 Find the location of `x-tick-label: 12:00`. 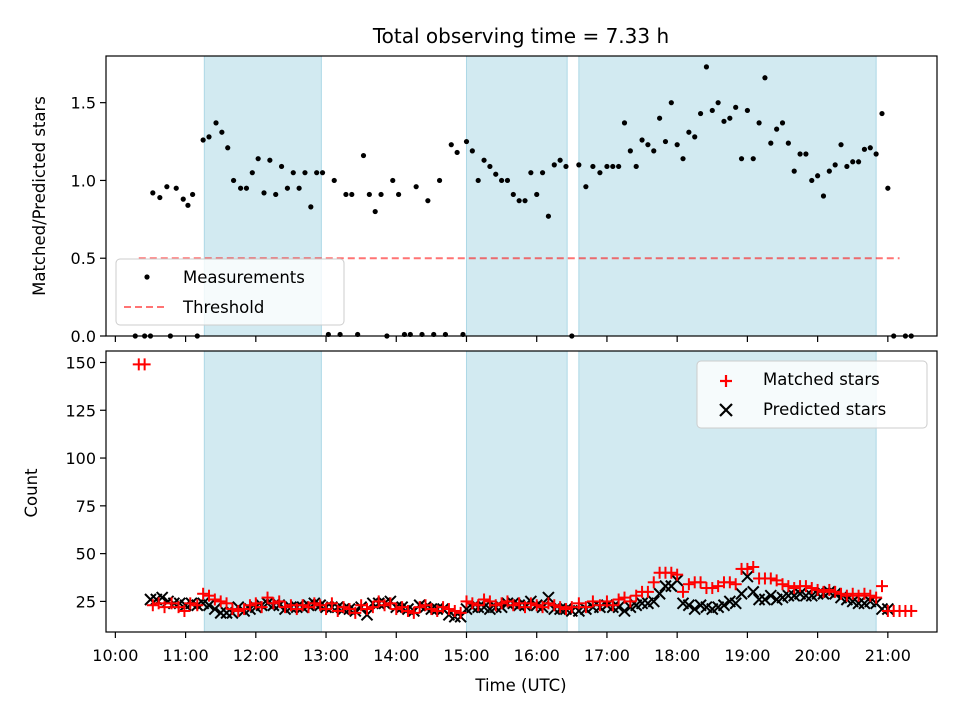

x-tick-label: 12:00 is located at coordinates (256, 655).